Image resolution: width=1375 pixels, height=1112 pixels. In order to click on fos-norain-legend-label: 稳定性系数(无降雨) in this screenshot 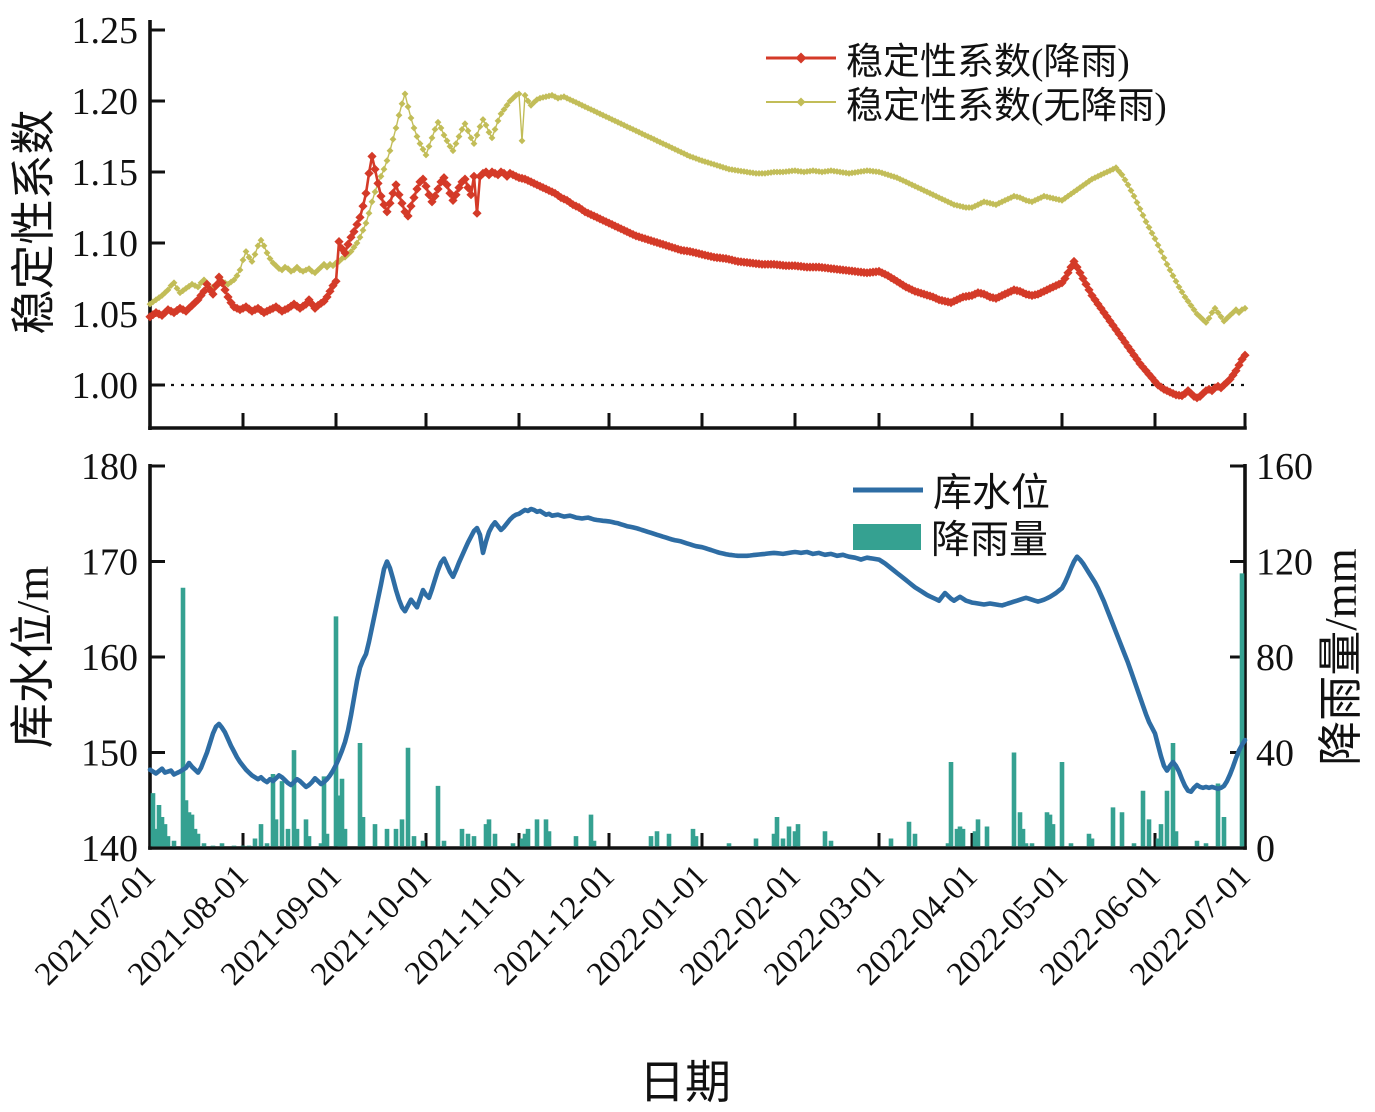, I will do `click(1006, 106)`.